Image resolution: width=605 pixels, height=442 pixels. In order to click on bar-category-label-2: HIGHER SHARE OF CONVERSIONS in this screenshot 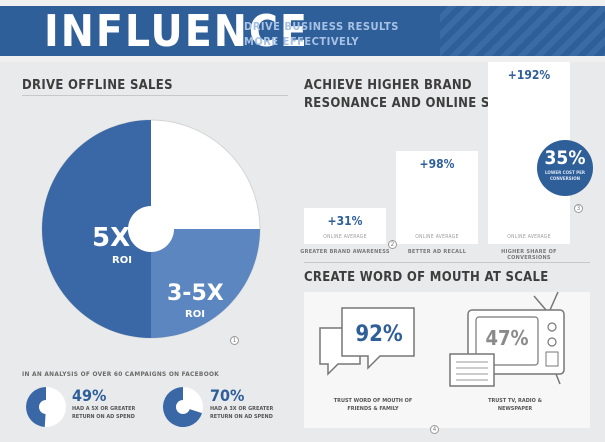, I will do `click(529, 255)`.